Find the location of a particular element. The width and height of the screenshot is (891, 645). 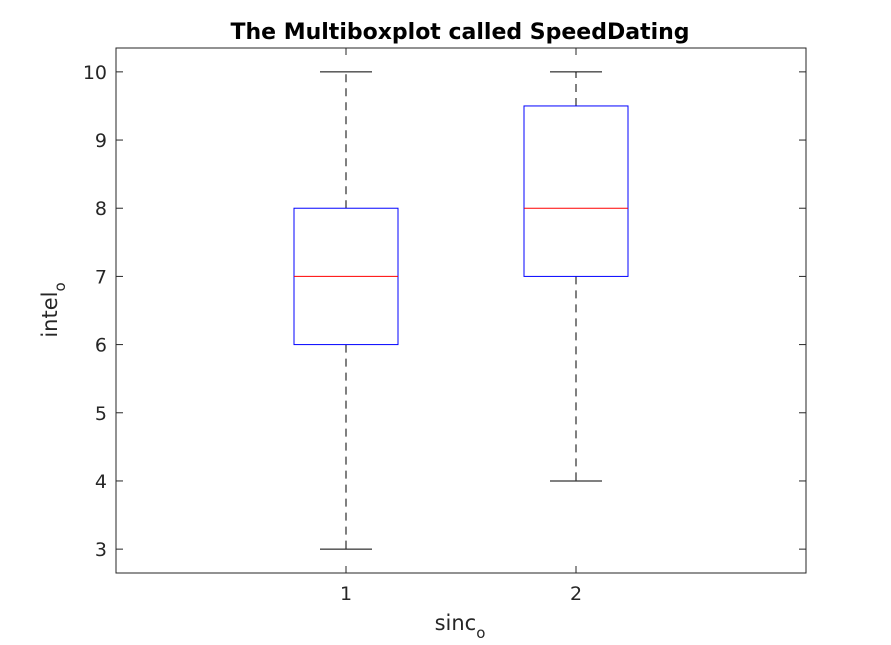

y-tick-label-2: 5 is located at coordinates (101, 414).